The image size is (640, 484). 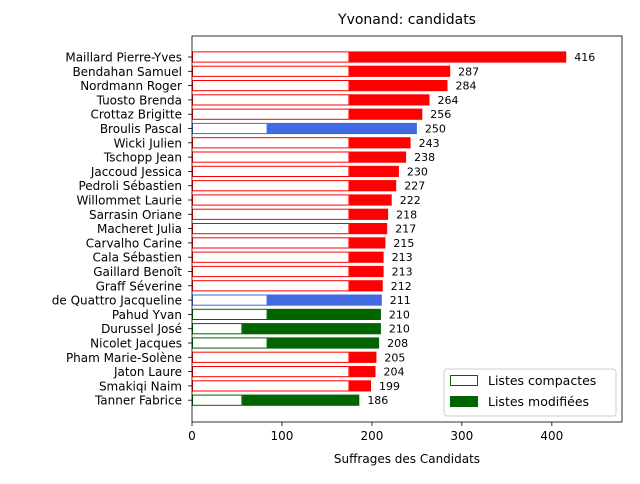 What do you see at coordinates (123, 58) in the screenshot?
I see `category-label: Maillard Pierre-Yves` at bounding box center [123, 58].